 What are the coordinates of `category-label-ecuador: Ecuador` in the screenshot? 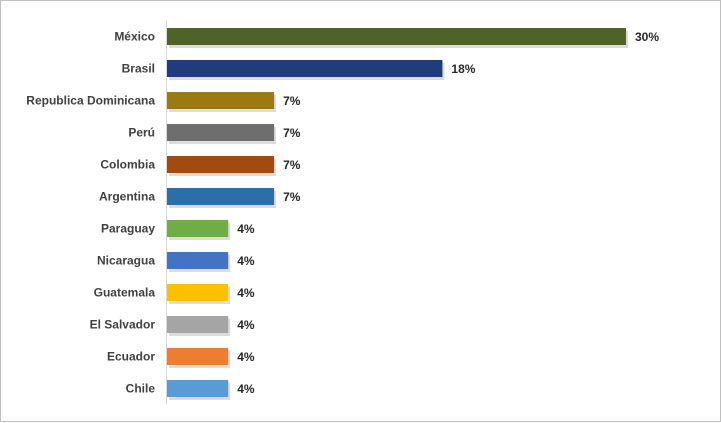 It's located at (131, 357).